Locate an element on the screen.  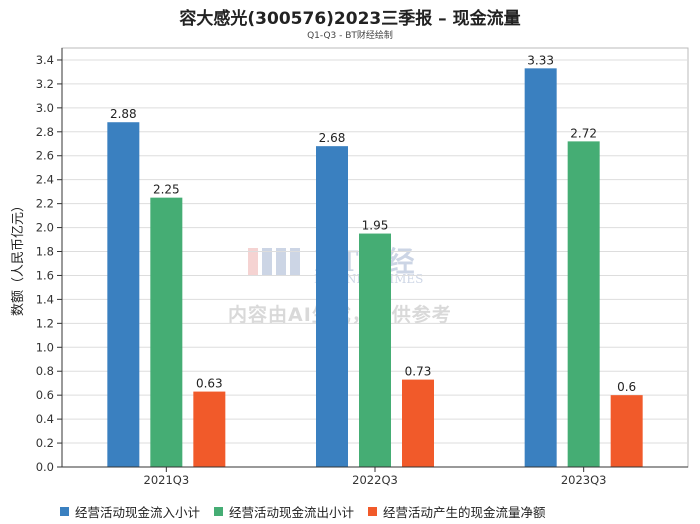
chart-title: 容大感光(300576)2023三季报 – 现金流量 is located at coordinates (350, 19).